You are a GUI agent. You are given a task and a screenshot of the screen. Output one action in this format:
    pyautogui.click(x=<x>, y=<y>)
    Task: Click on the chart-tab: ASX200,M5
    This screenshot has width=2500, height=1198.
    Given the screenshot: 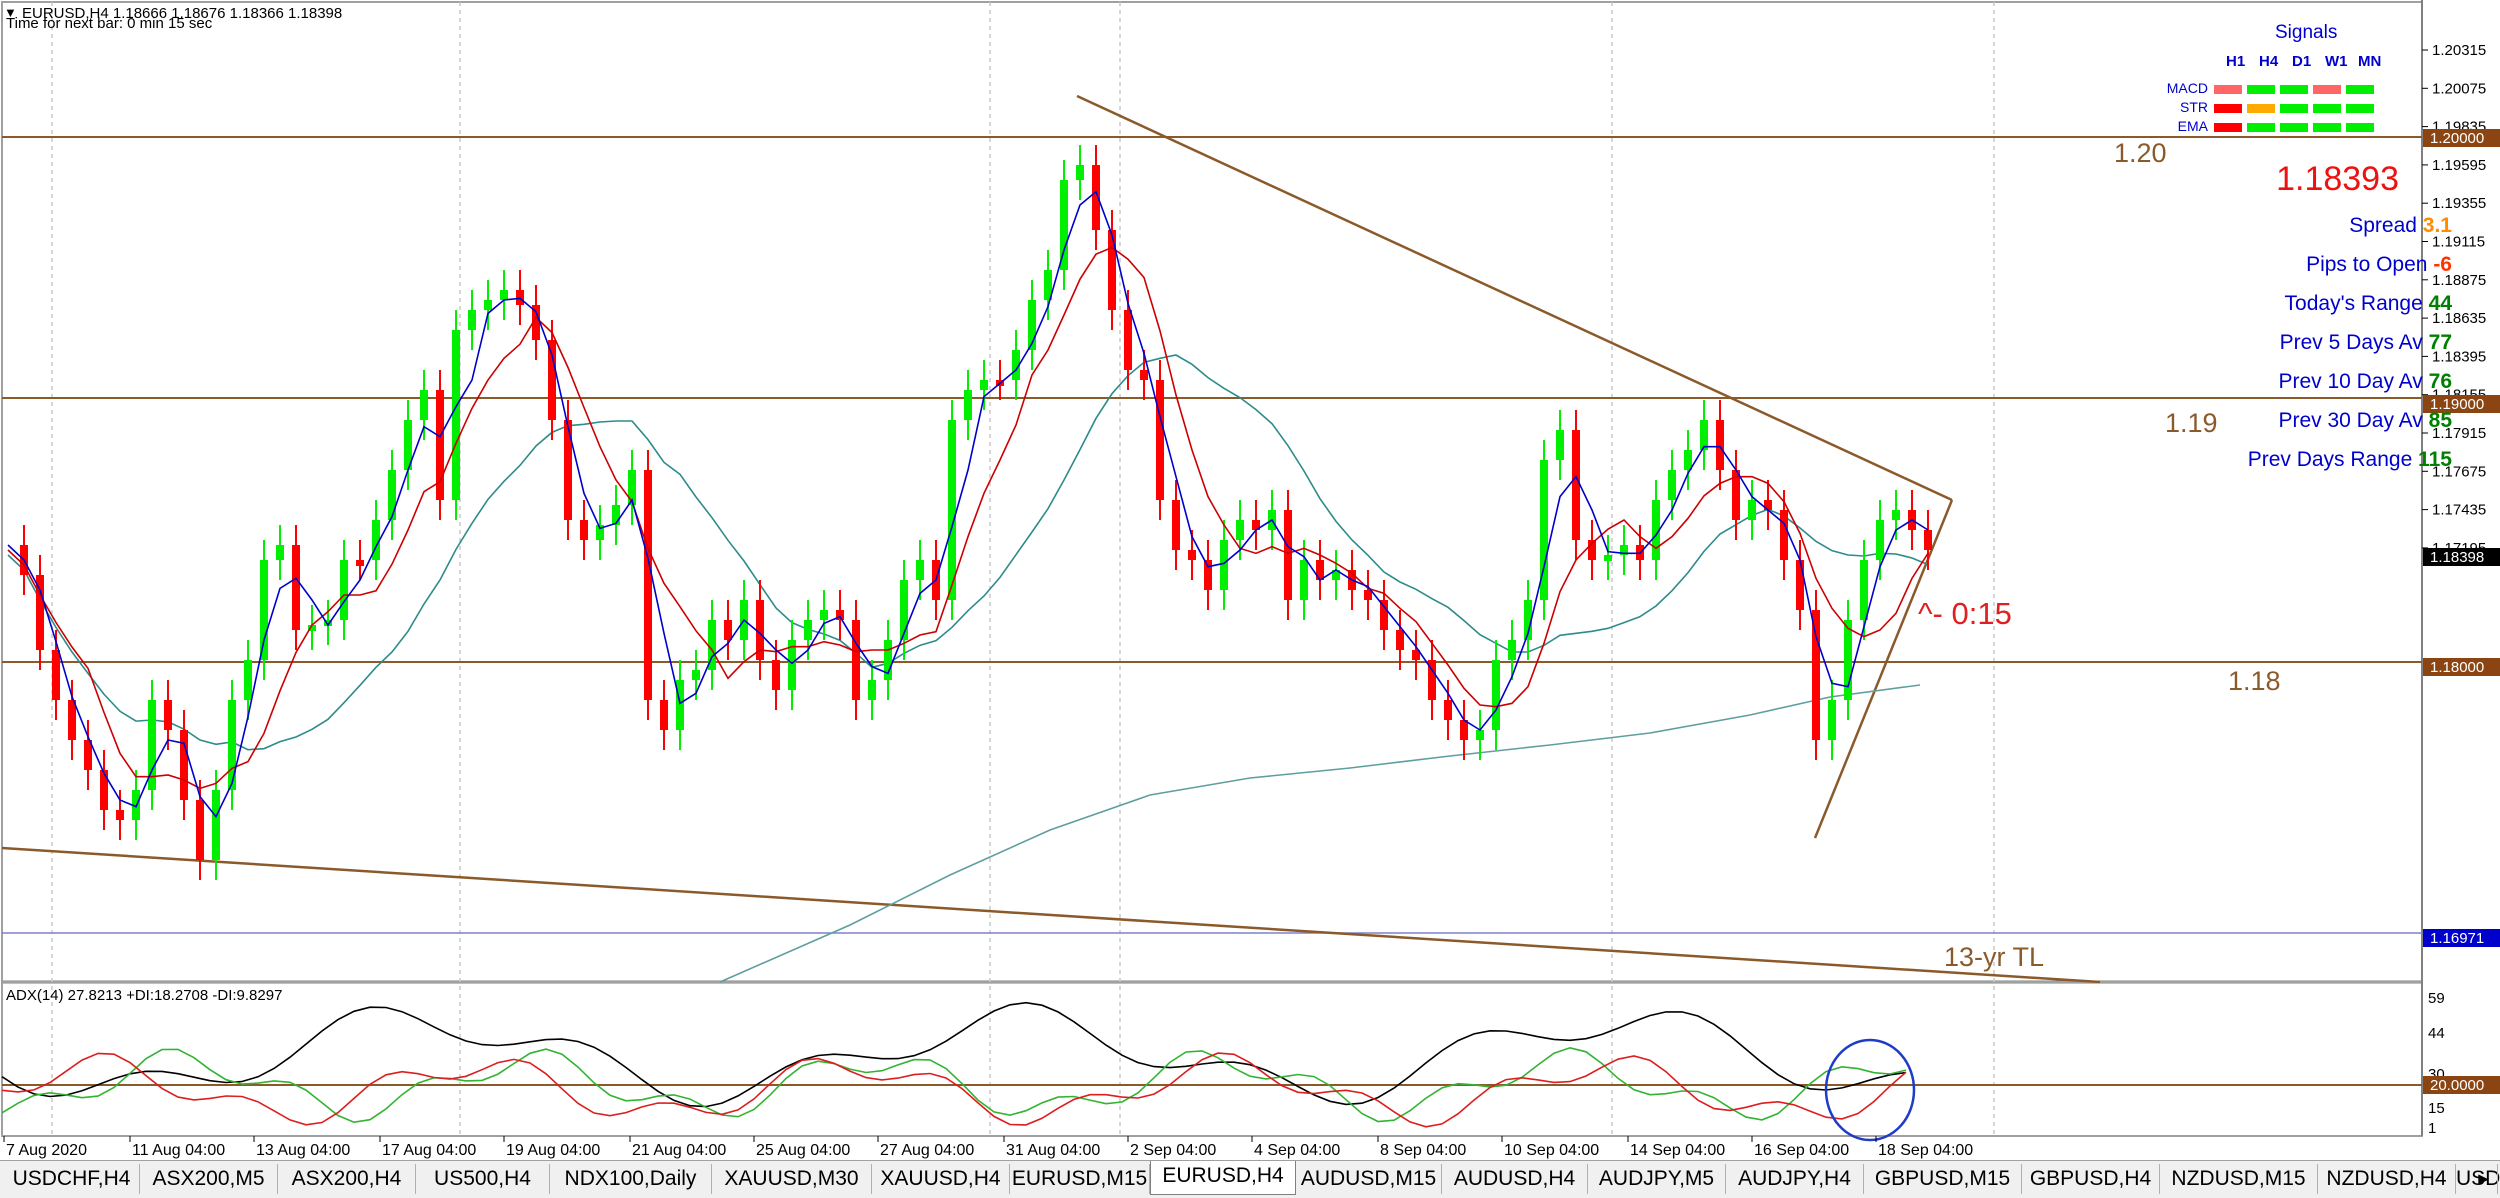 What is the action you would take?
    pyautogui.click(x=209, y=1179)
    